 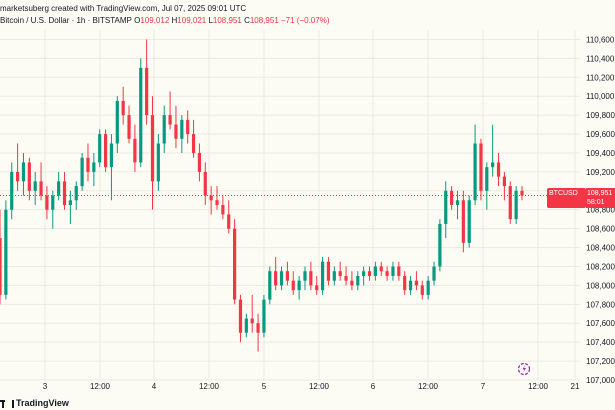 What do you see at coordinates (600, 304) in the screenshot?
I see `y-tick-label: 107,800` at bounding box center [600, 304].